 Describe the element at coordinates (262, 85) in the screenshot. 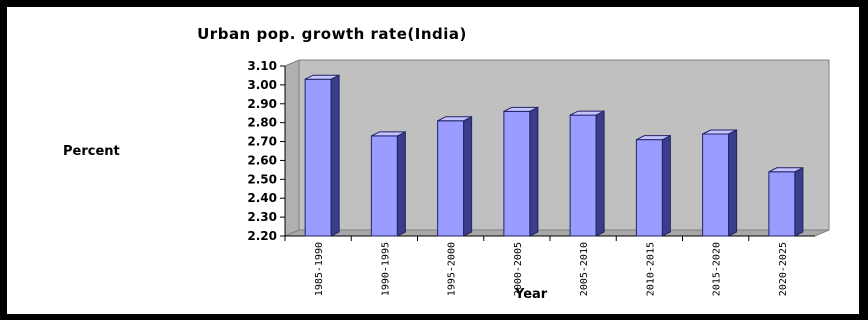

I see `y-tick-label: 3.00` at that location.